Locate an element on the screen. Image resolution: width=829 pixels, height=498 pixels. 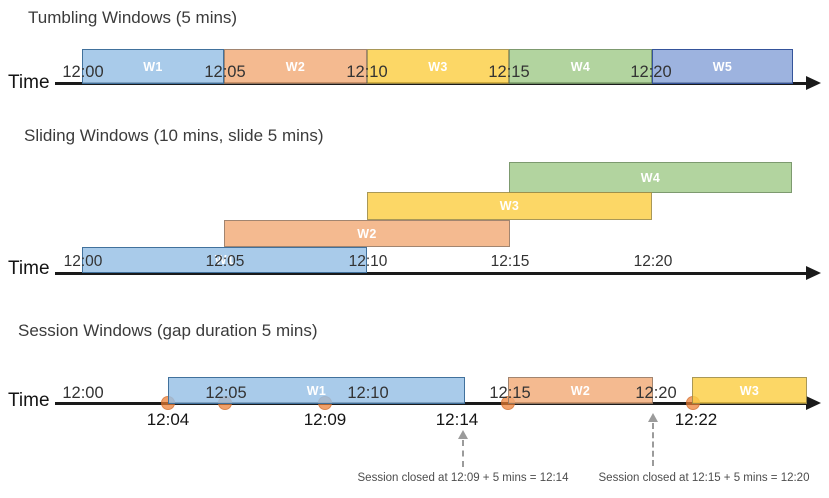
sliding-window-w4: W4 is located at coordinates (650, 177).